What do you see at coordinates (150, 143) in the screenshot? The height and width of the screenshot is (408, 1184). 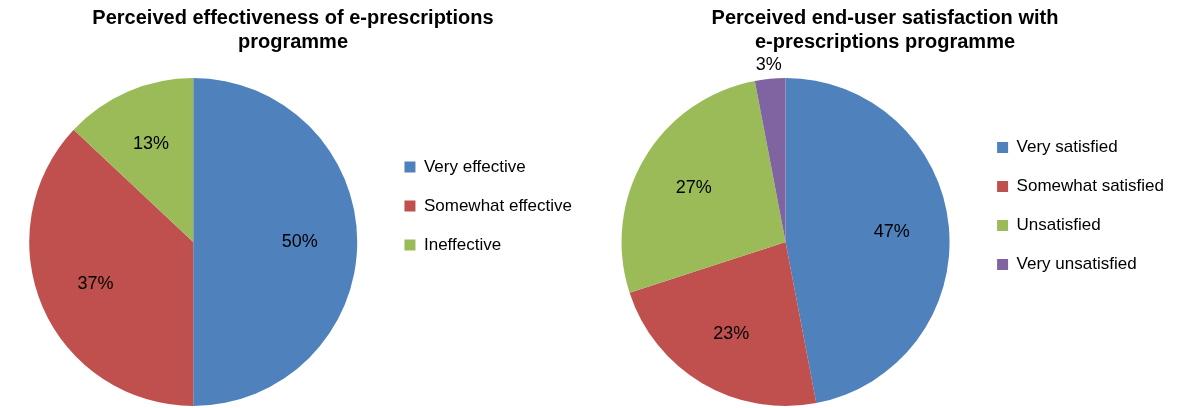 I see `data-label: 13%` at bounding box center [150, 143].